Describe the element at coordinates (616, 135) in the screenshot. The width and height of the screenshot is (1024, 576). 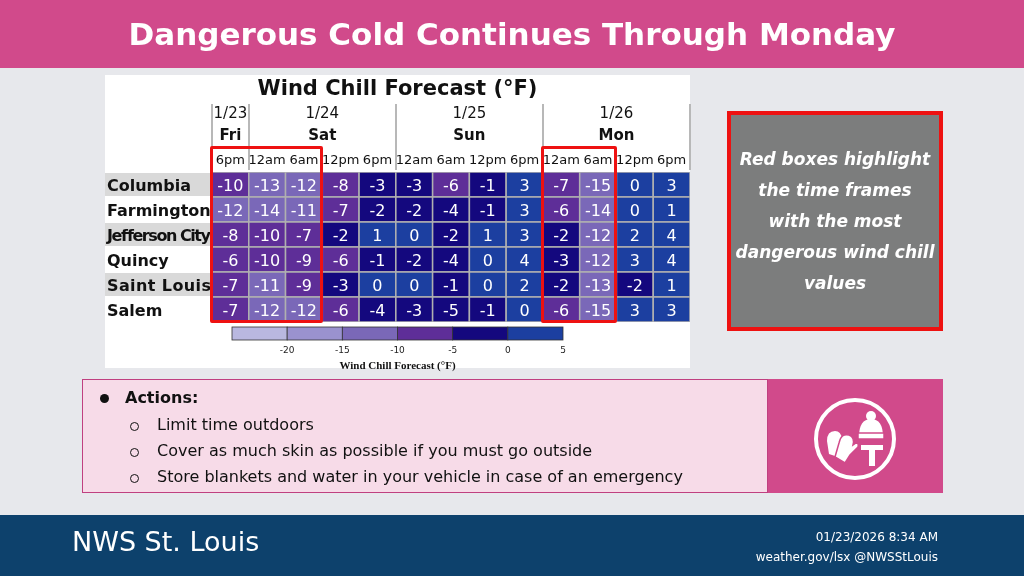
I see `text: Mon` at that location.